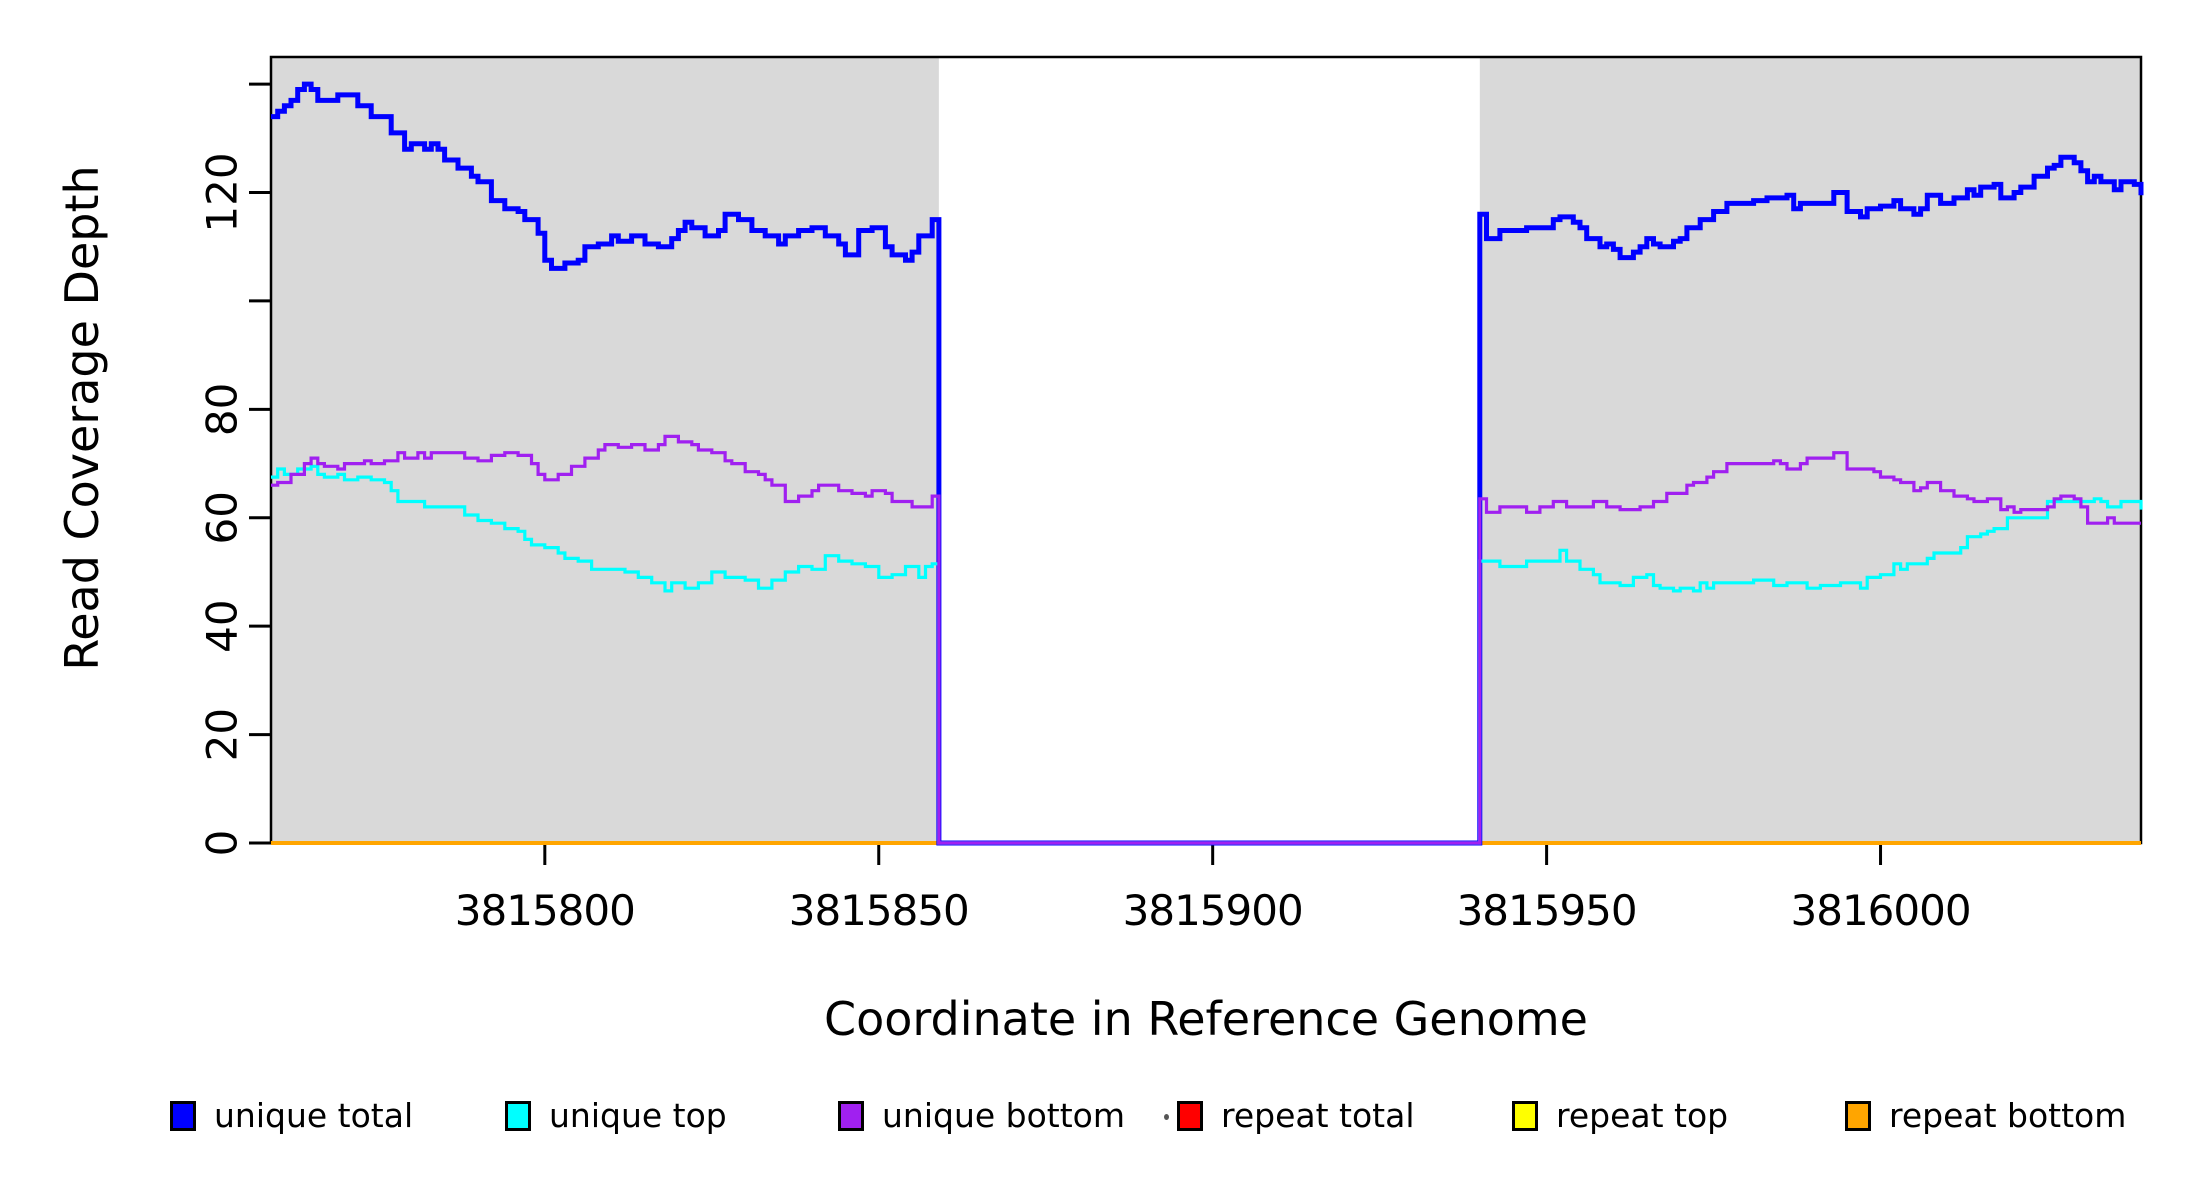 This screenshot has width=2200, height=1200. I want to click on x-tick-label: 3815900, so click(1213, 910).